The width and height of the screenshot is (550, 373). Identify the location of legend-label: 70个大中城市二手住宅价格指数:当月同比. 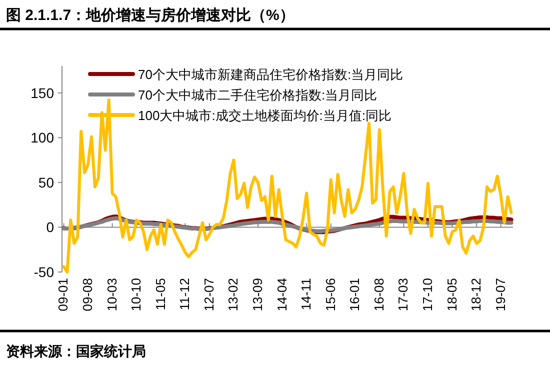
(258, 95).